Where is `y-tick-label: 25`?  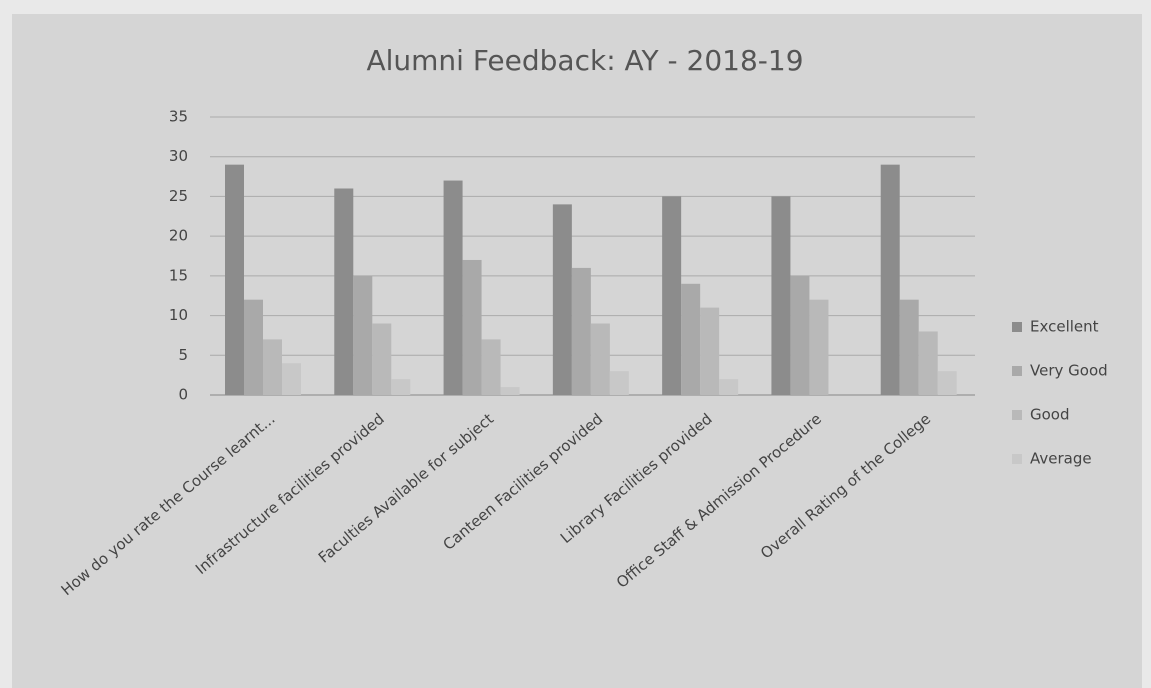
y-tick-label: 25 is located at coordinates (178, 196).